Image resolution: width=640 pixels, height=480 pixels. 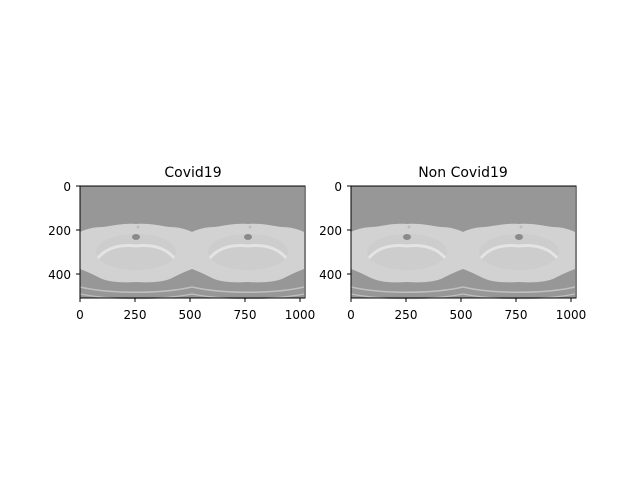 What do you see at coordinates (192, 173) in the screenshot?
I see `panel-title: Covid19` at bounding box center [192, 173].